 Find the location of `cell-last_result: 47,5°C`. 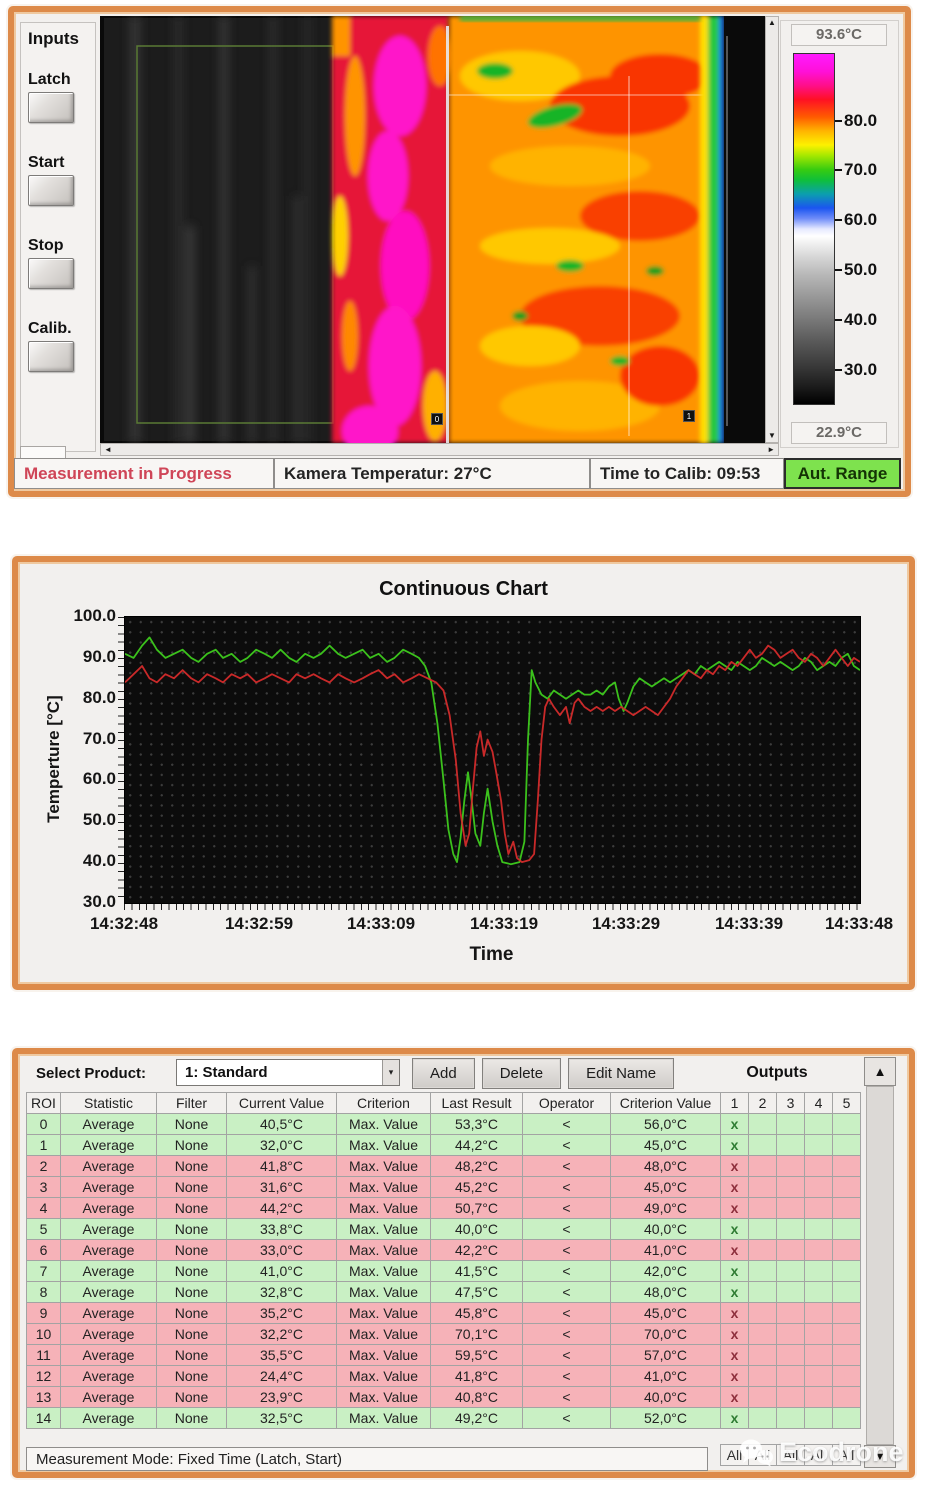

cell-last_result: 47,5°C is located at coordinates (476, 1292).